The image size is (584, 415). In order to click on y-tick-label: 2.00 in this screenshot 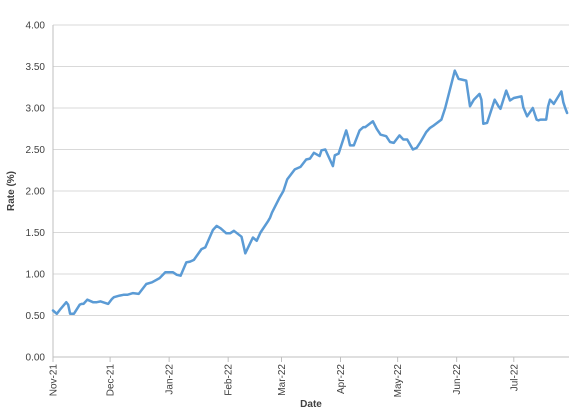, I will do `click(36, 192)`.